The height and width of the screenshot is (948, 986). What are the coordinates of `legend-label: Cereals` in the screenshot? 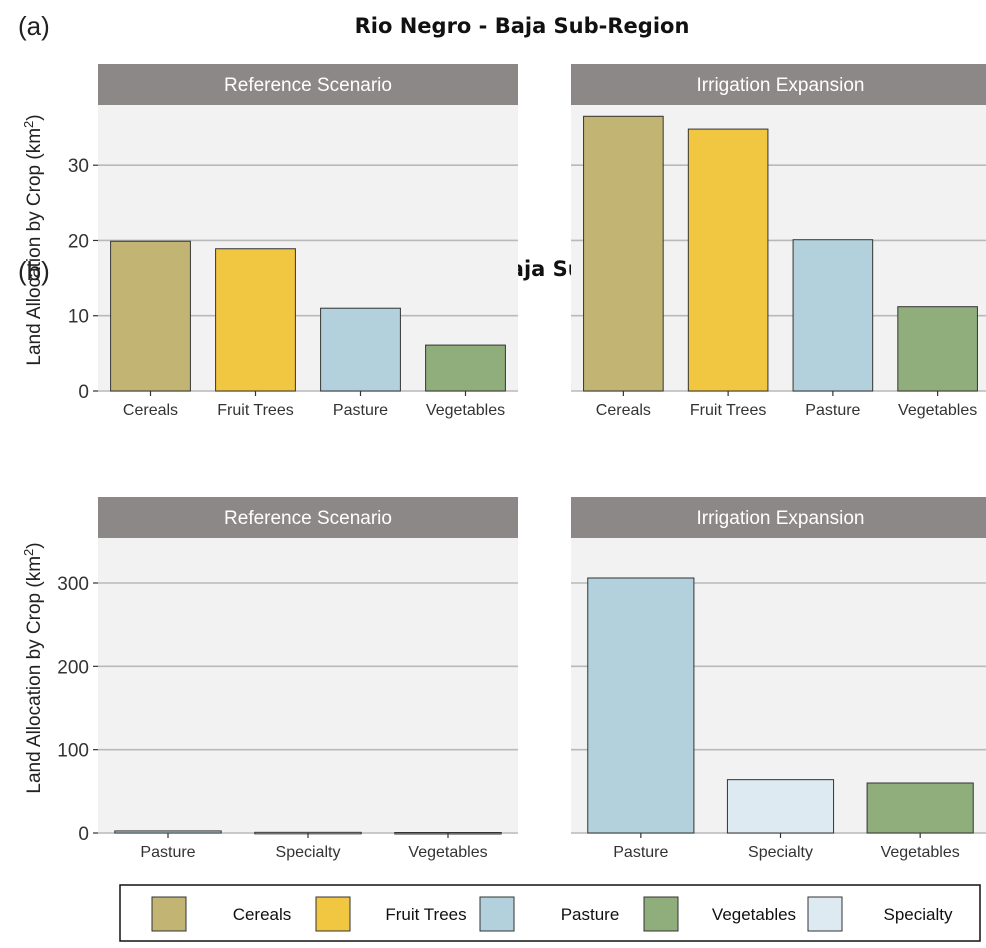 It's located at (262, 914).